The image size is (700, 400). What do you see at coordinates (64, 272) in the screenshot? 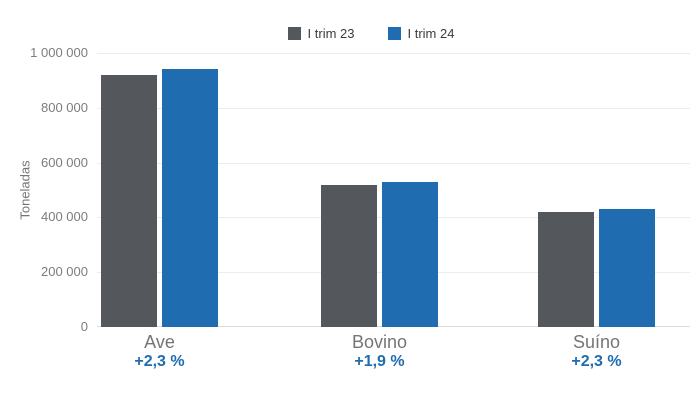
I see `y-tick-label-200-000: 200 000` at bounding box center [64, 272].